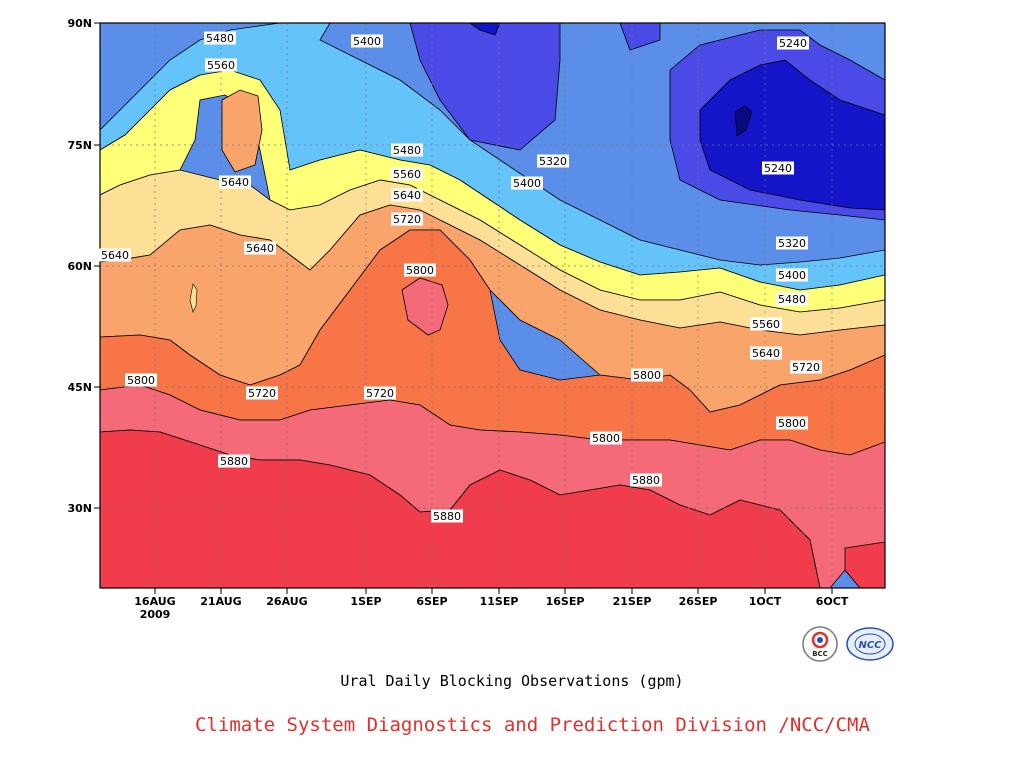  I want to click on chart-caption: Ural Daily Blocking Observations (gpm), so click(512, 681).